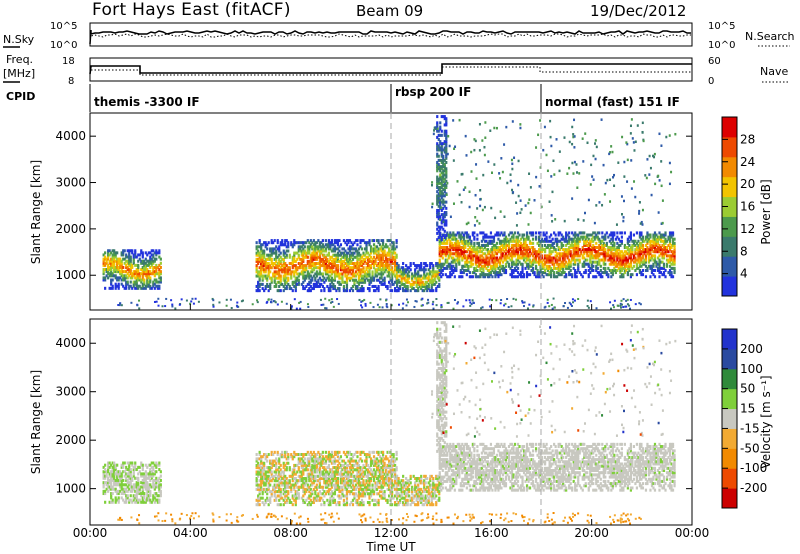 The image size is (800, 554). What do you see at coordinates (391, 71) in the screenshot?
I see `nave-series` at bounding box center [391, 71].